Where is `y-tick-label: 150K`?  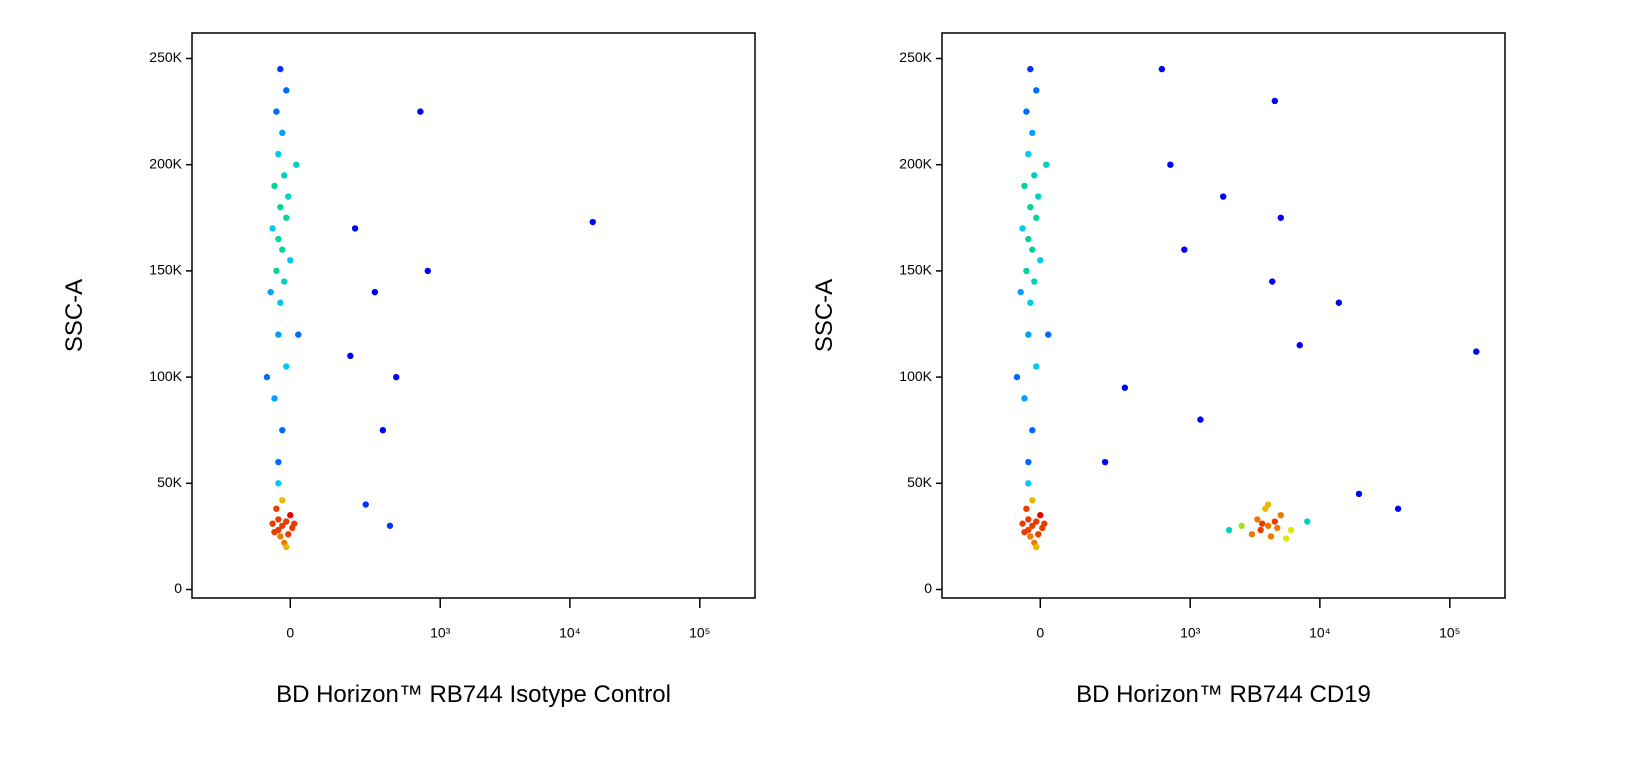 y-tick-label: 150K is located at coordinates (915, 270).